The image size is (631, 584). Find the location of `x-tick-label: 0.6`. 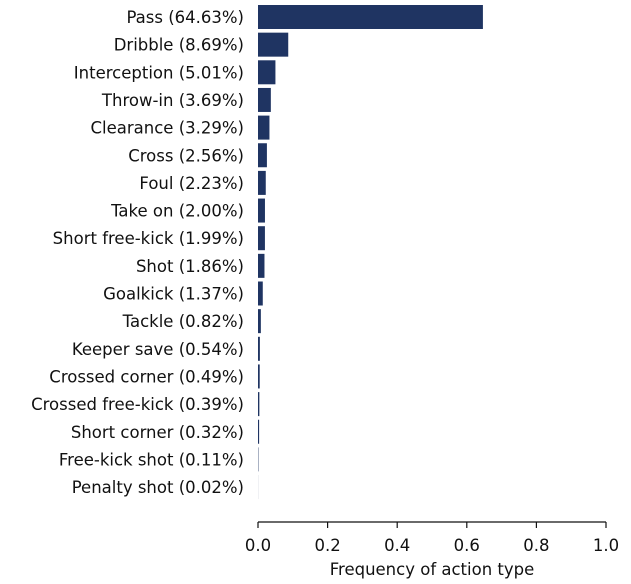

x-tick-label: 0.6 is located at coordinates (467, 545).